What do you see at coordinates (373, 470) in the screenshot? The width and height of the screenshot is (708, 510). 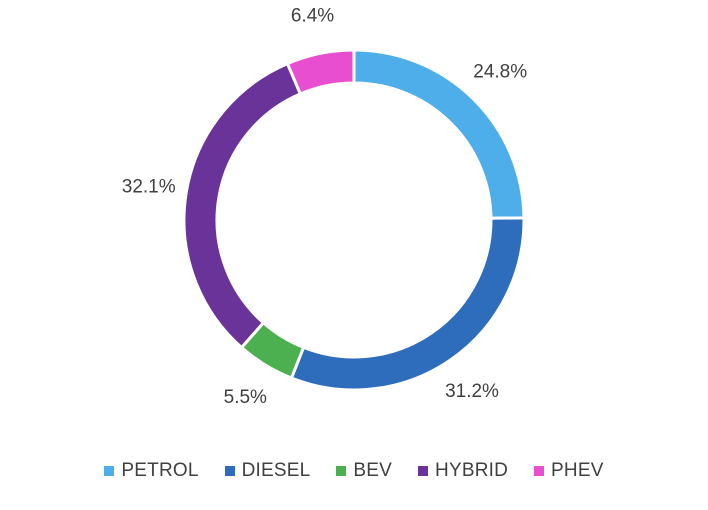 I see `legend-label-bev: BEV` at bounding box center [373, 470].